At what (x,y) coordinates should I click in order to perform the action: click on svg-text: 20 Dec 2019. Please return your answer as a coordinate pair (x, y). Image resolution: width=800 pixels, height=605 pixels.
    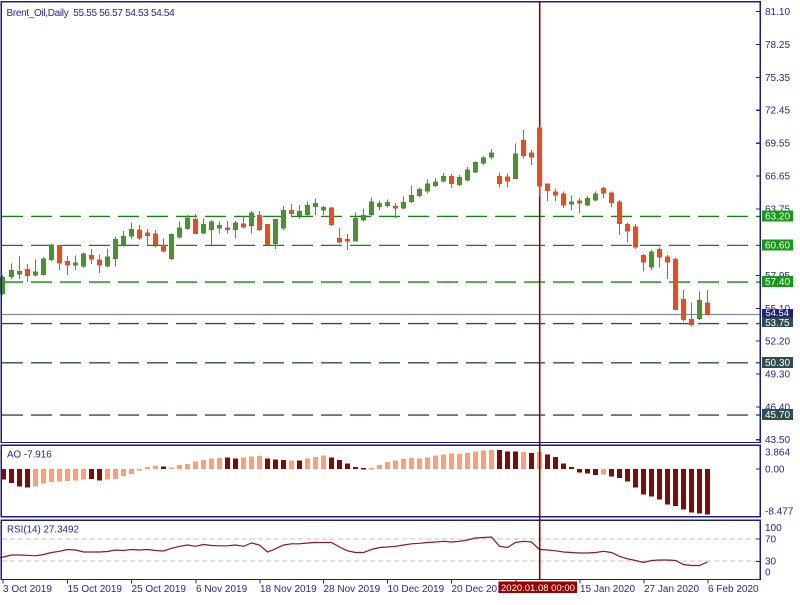
    Looking at the image, I should click on (480, 589).